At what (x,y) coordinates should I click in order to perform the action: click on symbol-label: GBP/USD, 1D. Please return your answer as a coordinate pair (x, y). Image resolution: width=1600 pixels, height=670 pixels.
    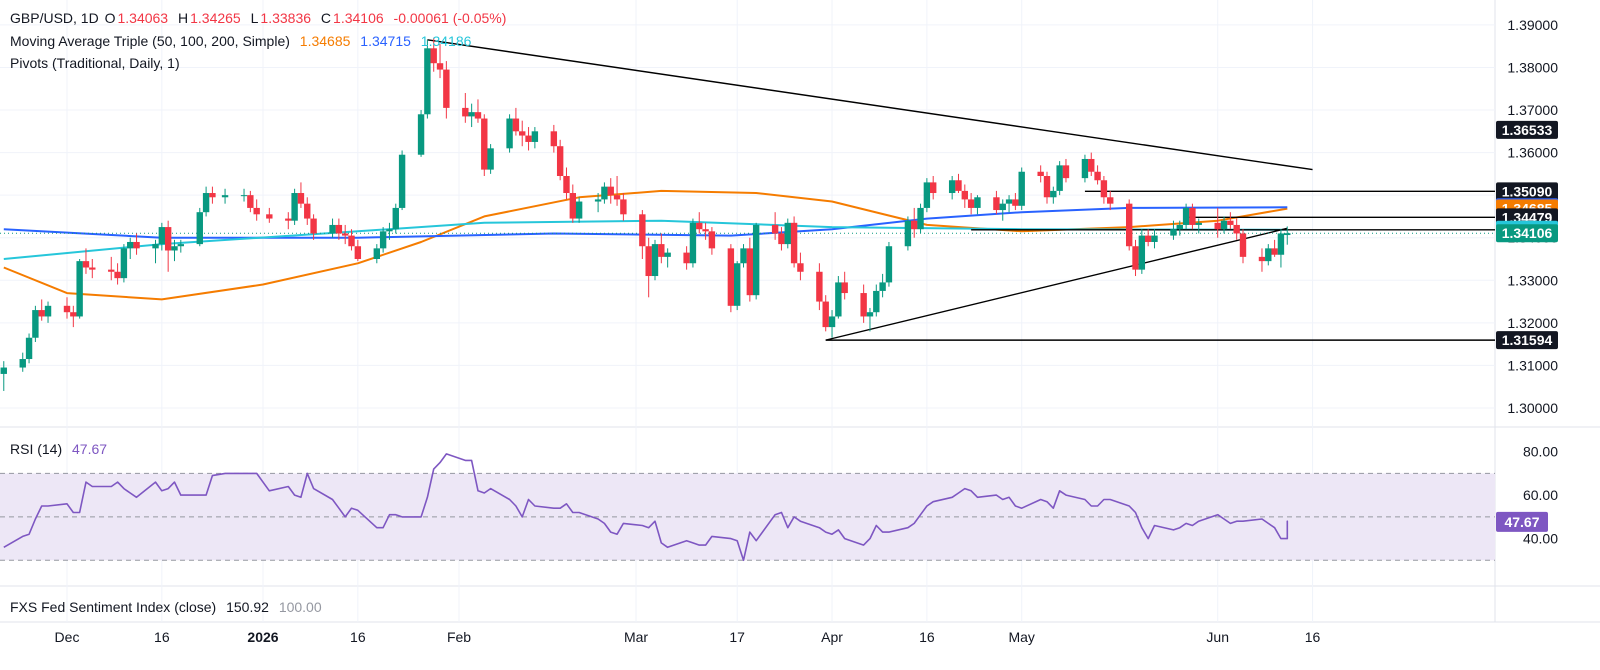
    Looking at the image, I should click on (54, 18).